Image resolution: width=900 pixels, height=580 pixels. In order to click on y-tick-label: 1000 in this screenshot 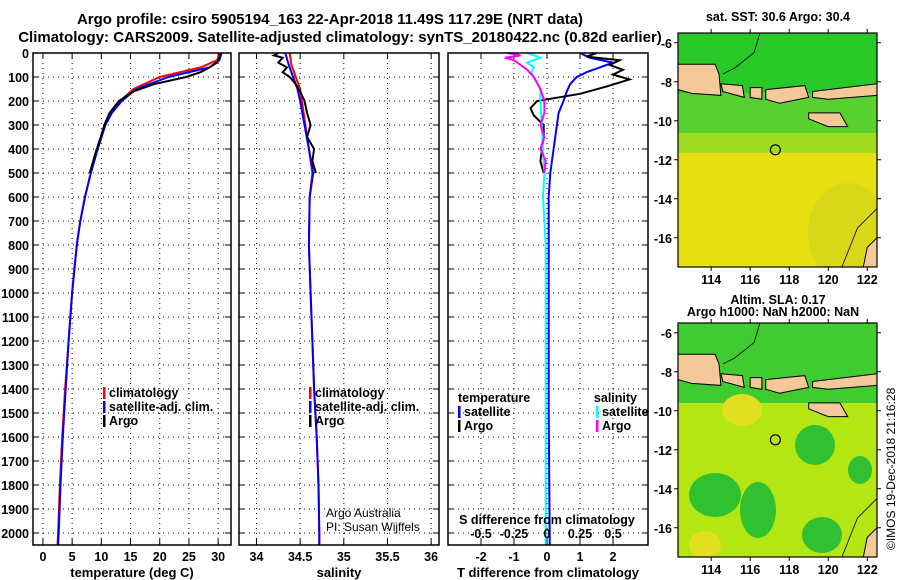, I will do `click(15, 294)`.